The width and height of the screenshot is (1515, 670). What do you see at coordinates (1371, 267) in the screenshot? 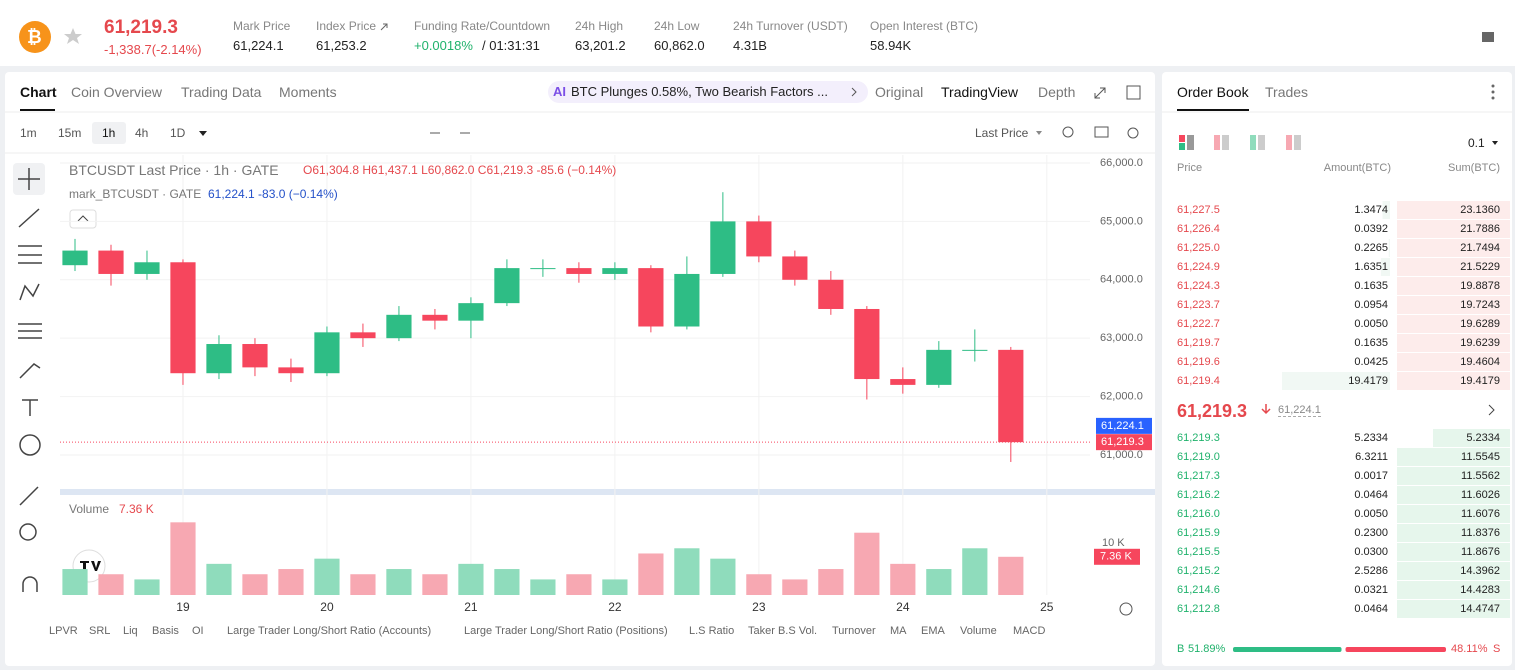
I see `ask-amount: 1.6351` at bounding box center [1371, 267].